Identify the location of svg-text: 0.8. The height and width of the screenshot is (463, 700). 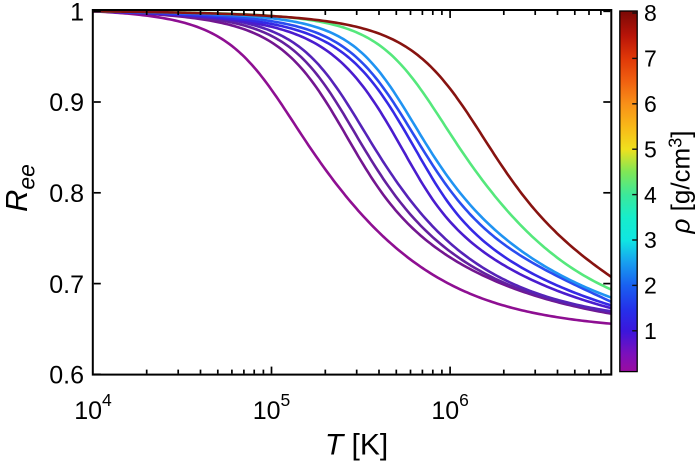
(66, 194).